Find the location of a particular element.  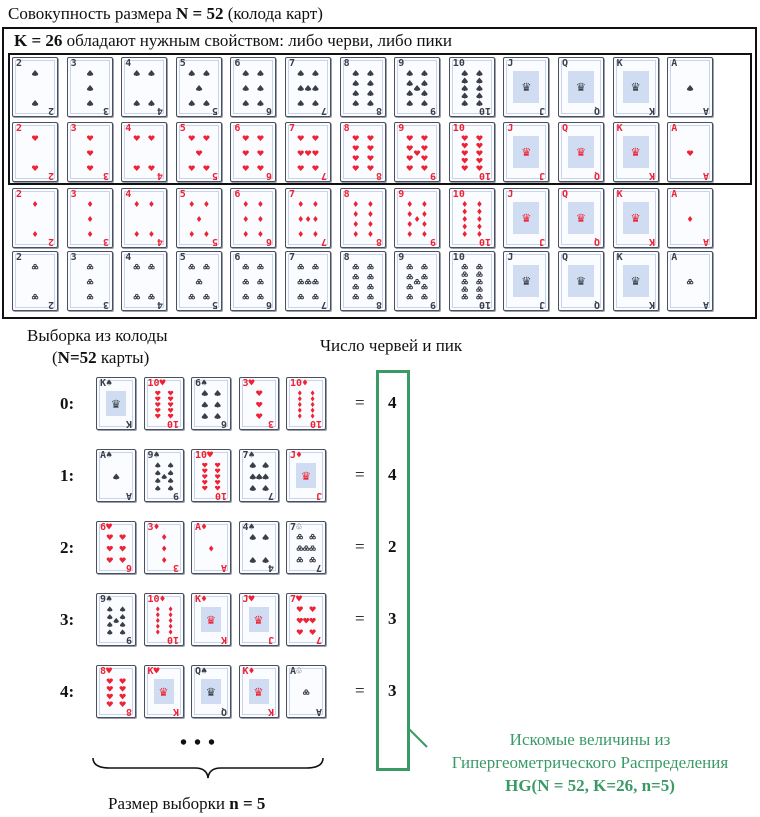

card: Q Q ♛ is located at coordinates (581, 218).